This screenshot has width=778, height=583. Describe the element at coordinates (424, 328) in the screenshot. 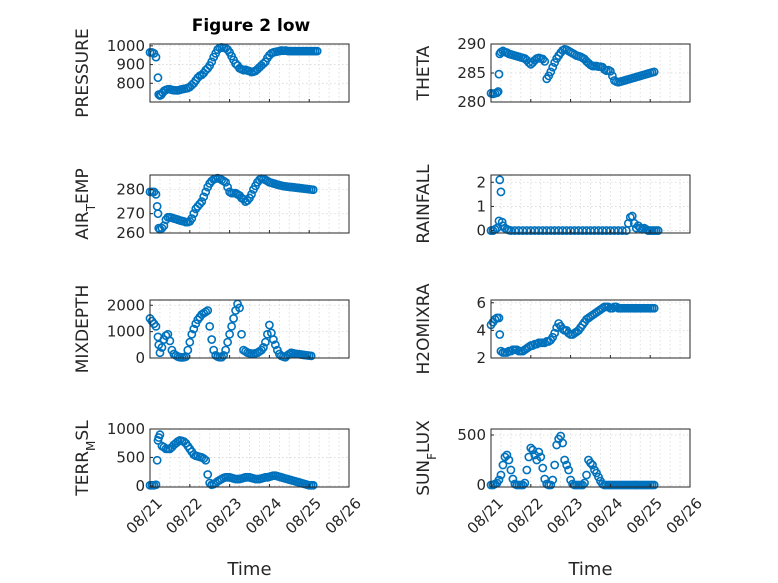

I see `y-axis-label: H2OMIXRA` at that location.